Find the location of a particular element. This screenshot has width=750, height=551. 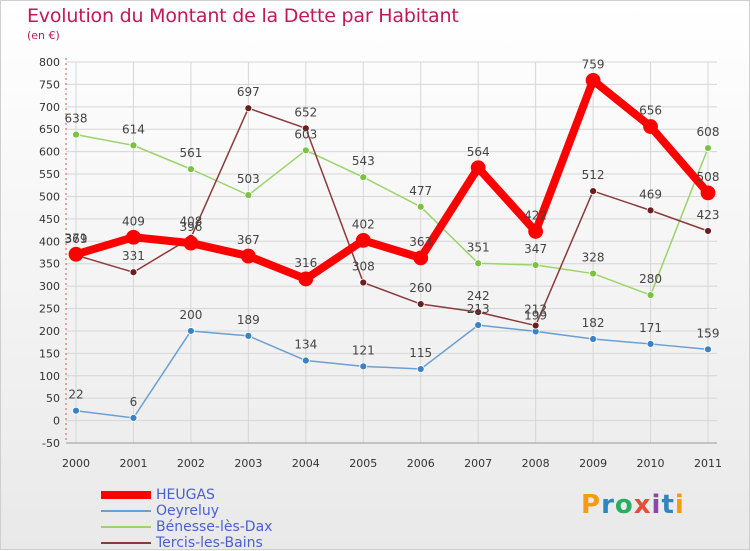

data-label: 422 is located at coordinates (535, 215).